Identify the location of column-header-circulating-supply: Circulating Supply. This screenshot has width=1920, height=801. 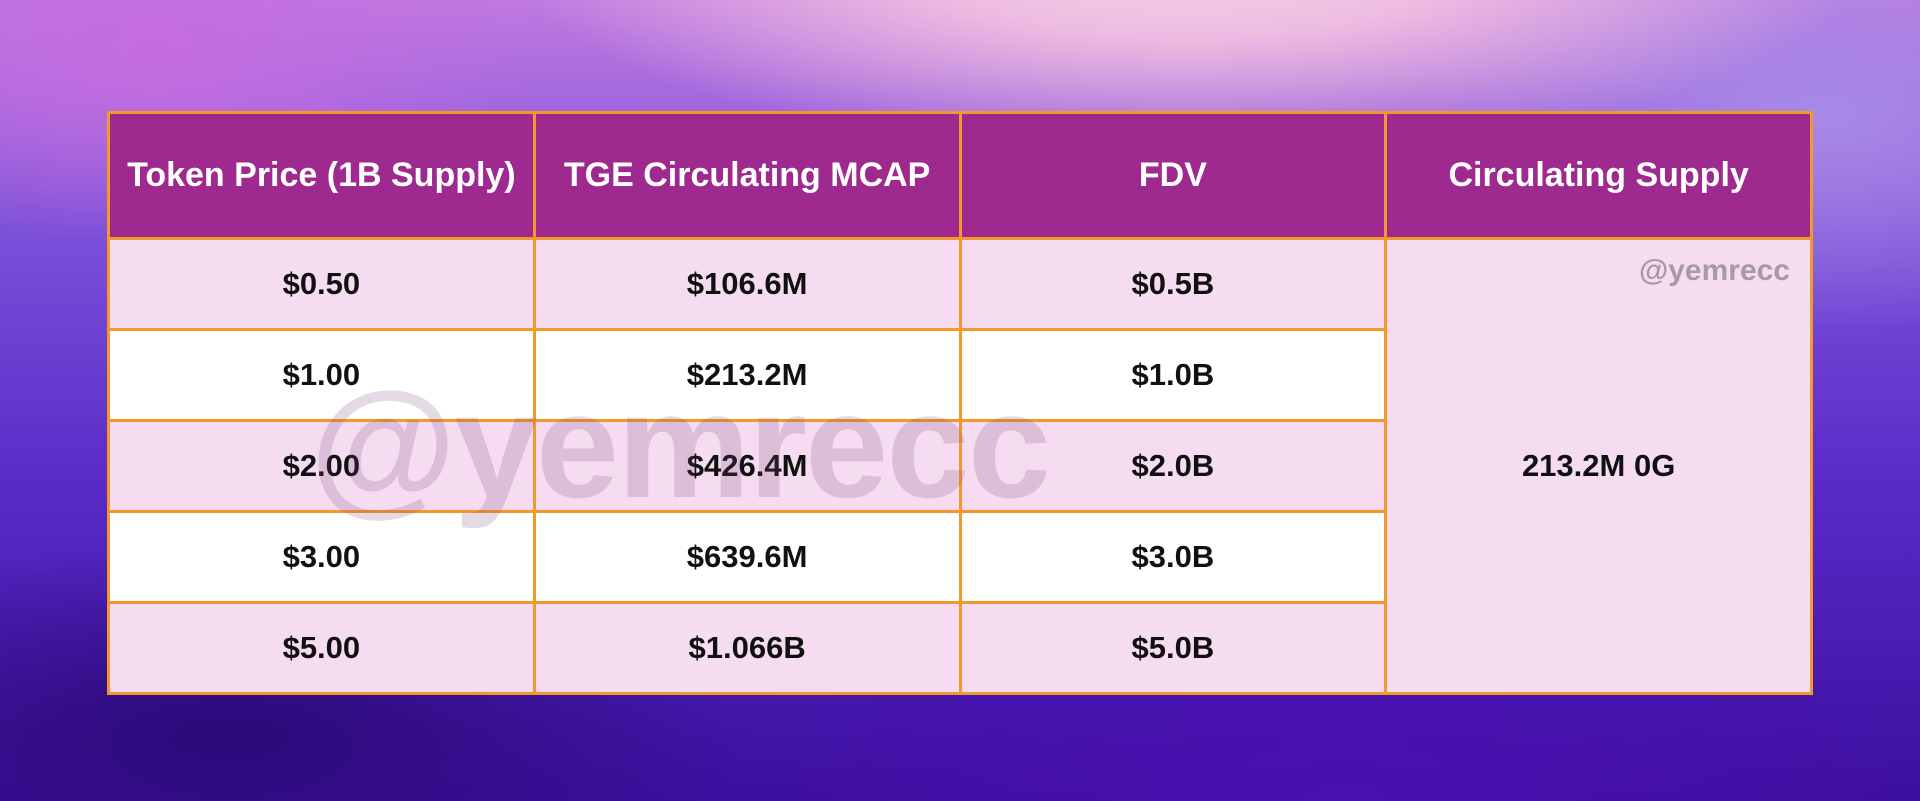
(1598, 175).